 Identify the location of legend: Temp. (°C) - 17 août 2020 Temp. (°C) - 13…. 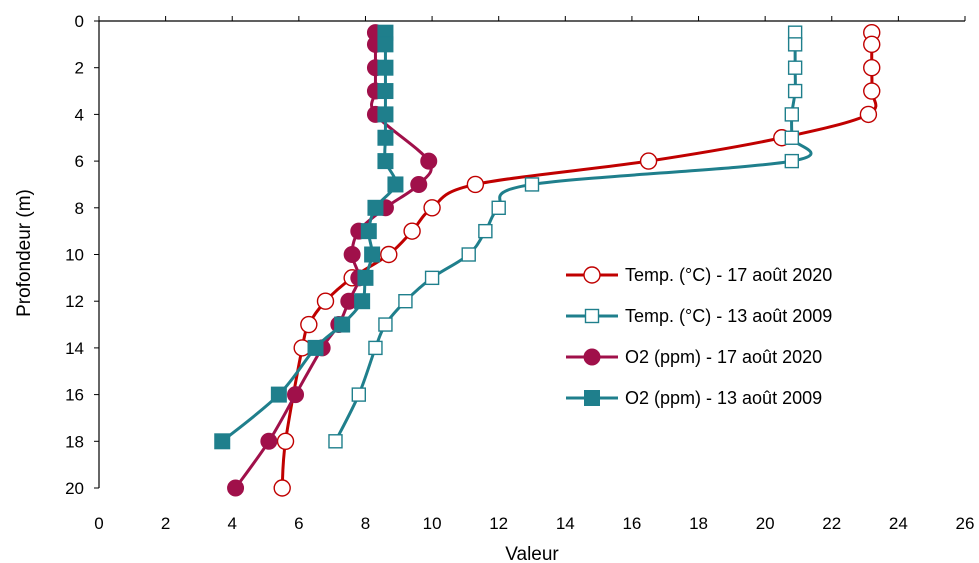
(699, 336).